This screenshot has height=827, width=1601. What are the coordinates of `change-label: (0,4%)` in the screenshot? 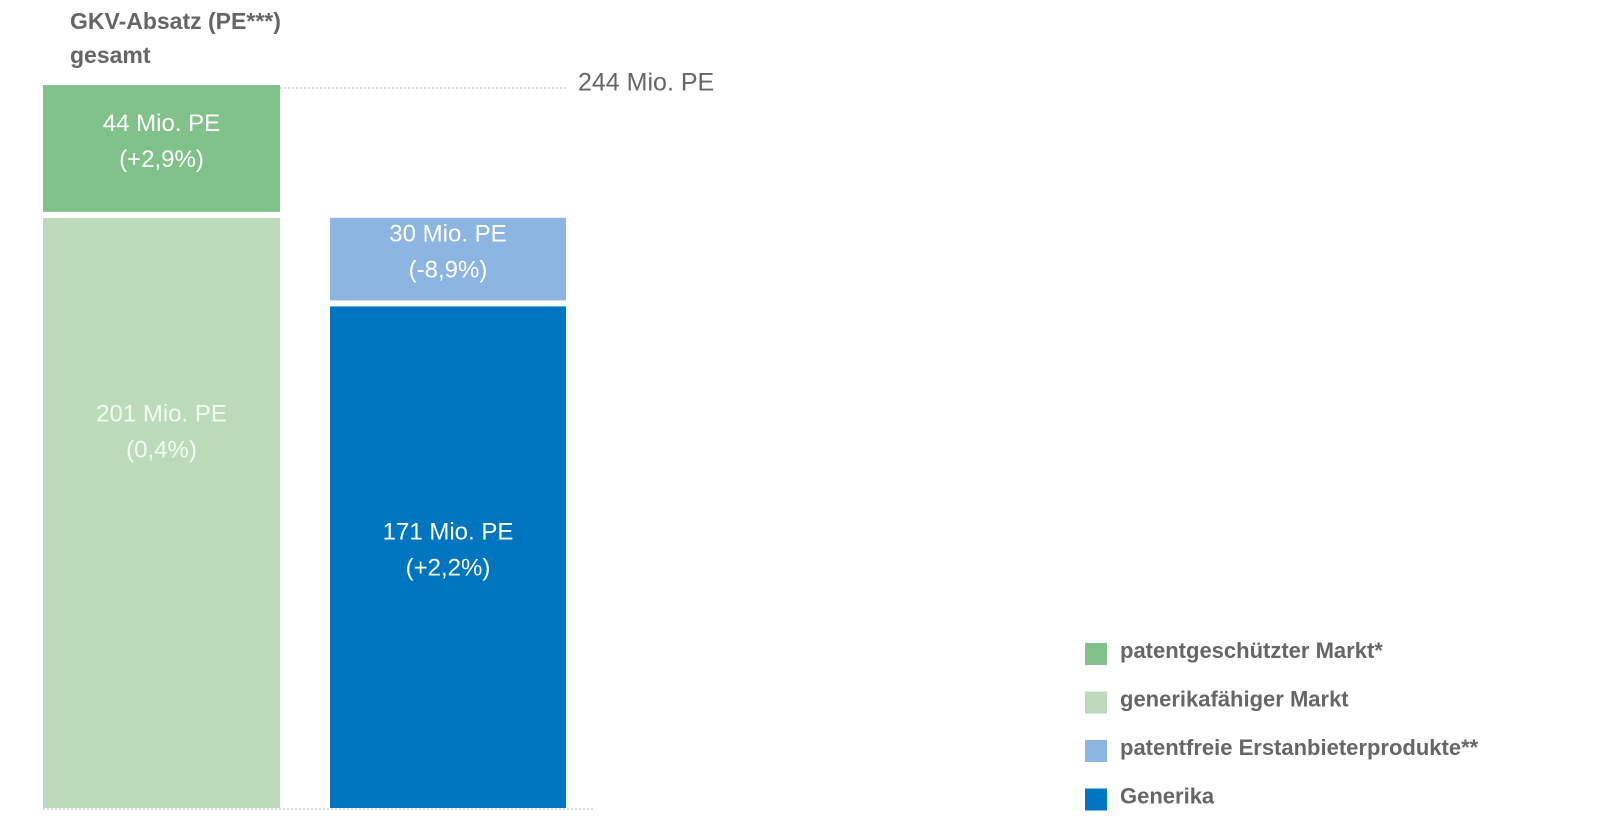 It's located at (161, 449).